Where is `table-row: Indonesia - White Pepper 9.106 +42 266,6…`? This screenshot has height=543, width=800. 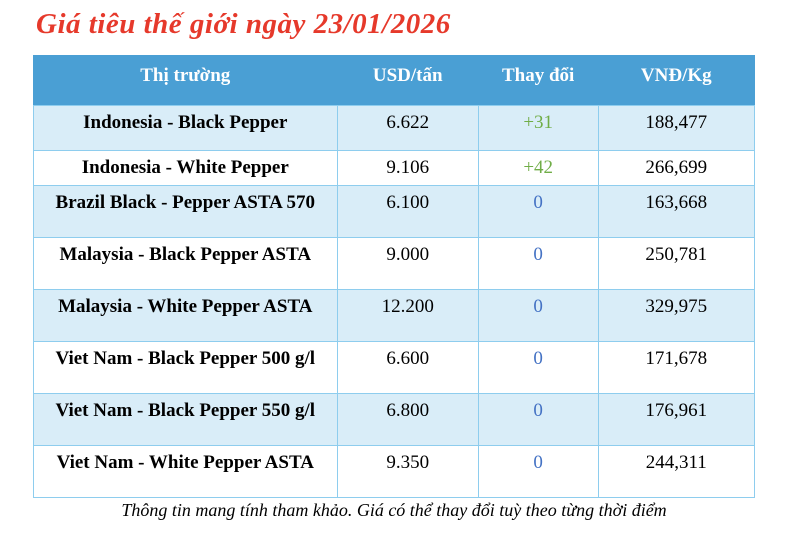
table-row: Indonesia - White Pepper 9.106 +42 266,6… is located at coordinates (394, 168).